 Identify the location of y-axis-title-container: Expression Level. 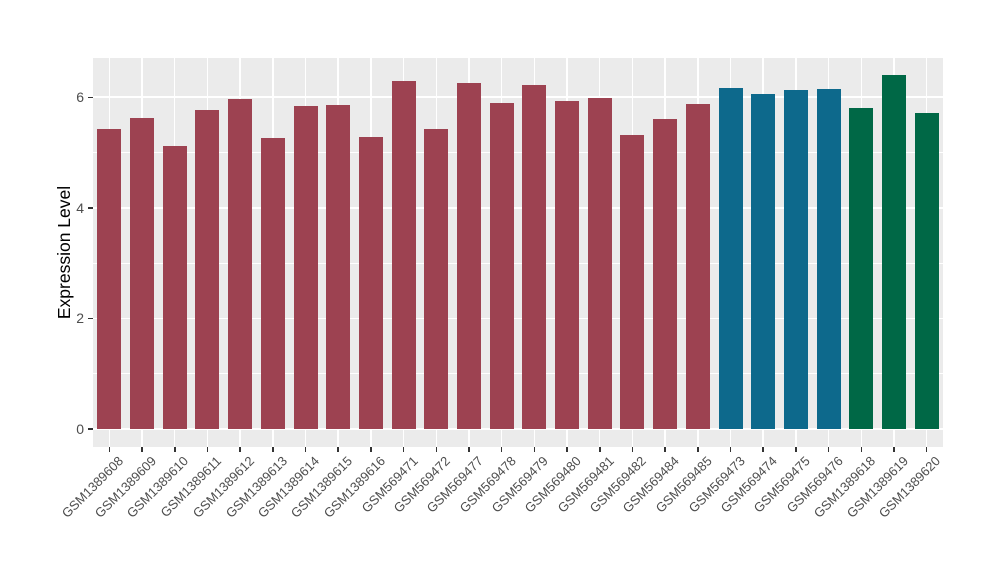
(65, 252).